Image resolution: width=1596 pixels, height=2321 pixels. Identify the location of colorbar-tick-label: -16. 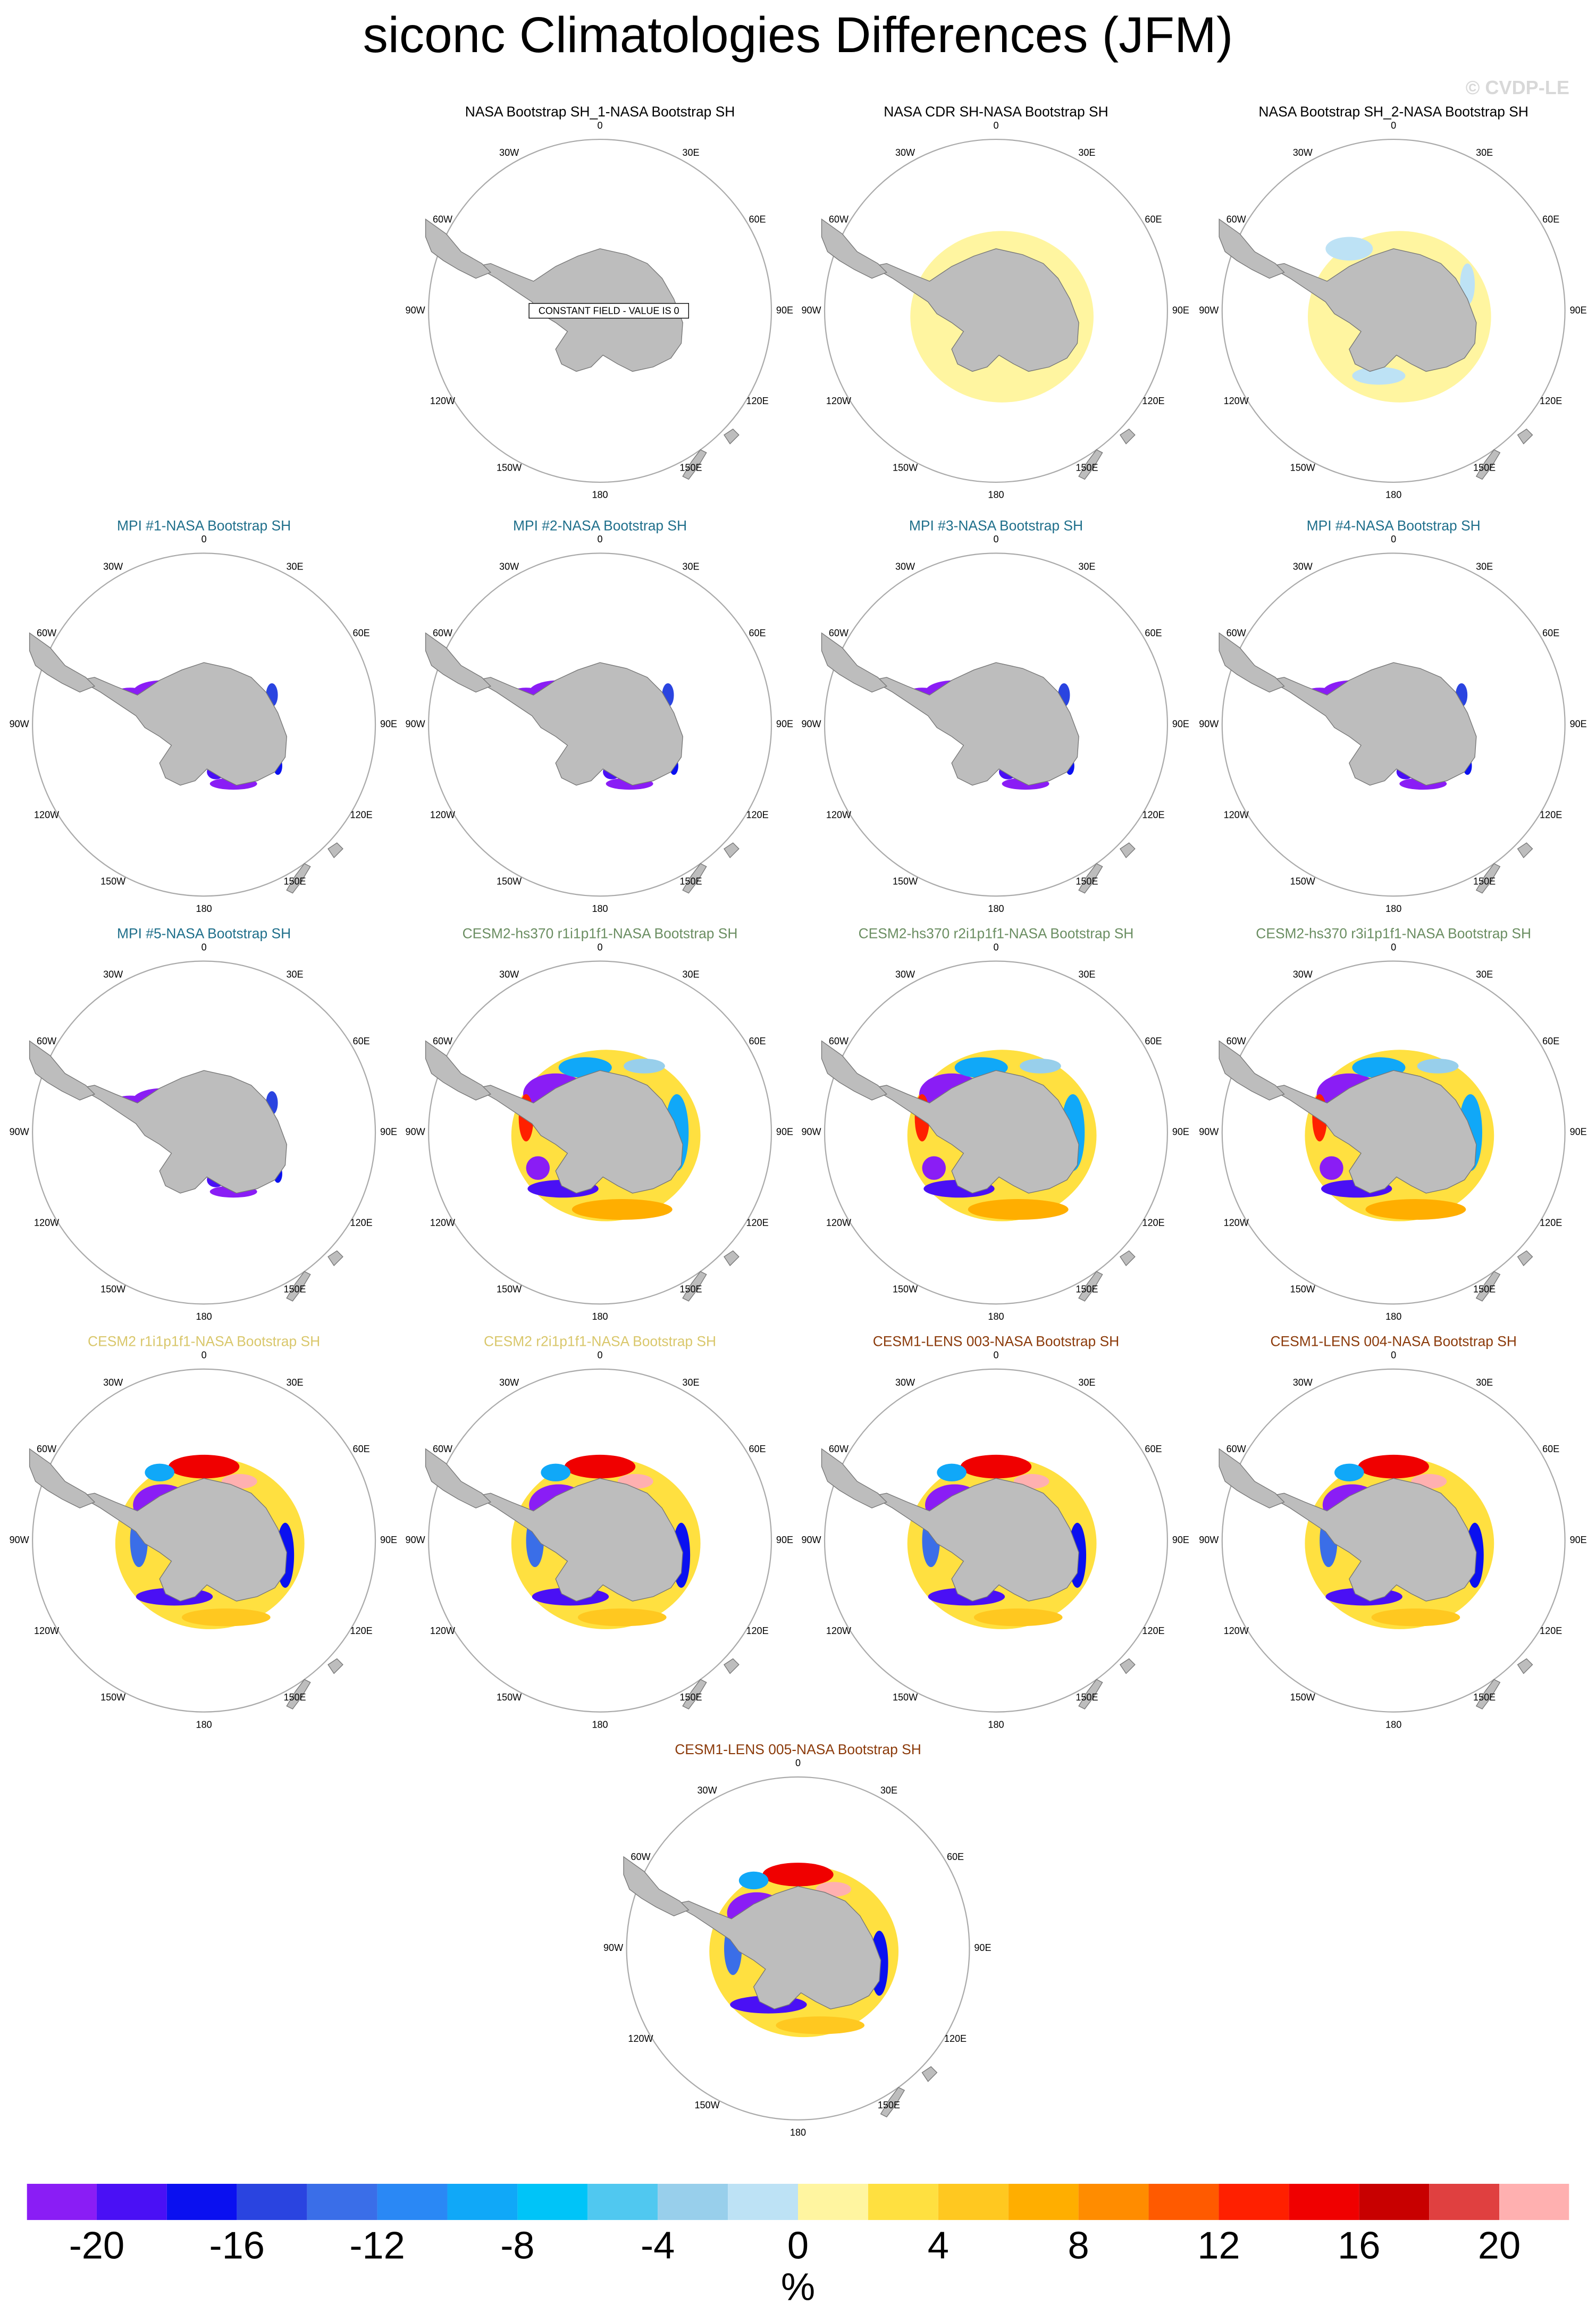
(237, 2246).